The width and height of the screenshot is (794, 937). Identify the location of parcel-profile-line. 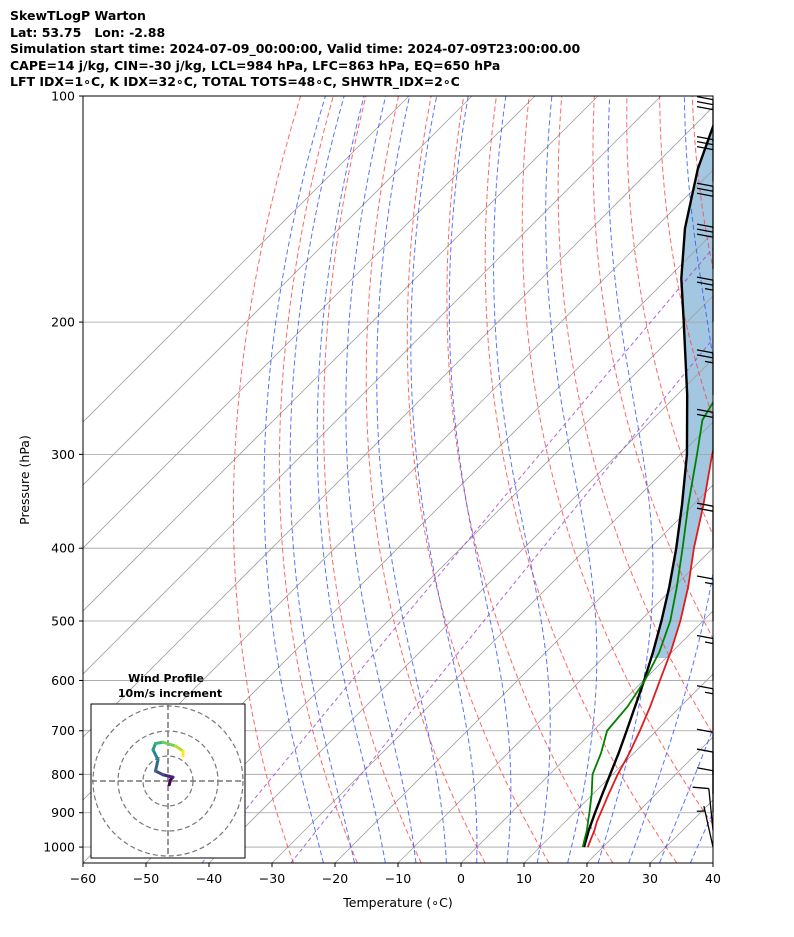
(647, 485).